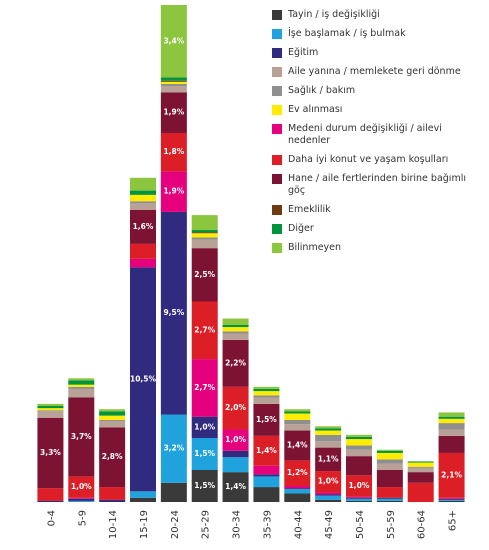 The height and width of the screenshot is (550, 489). What do you see at coordinates (301, 228) in the screenshot?
I see `legend-label: Diğer` at bounding box center [301, 228].